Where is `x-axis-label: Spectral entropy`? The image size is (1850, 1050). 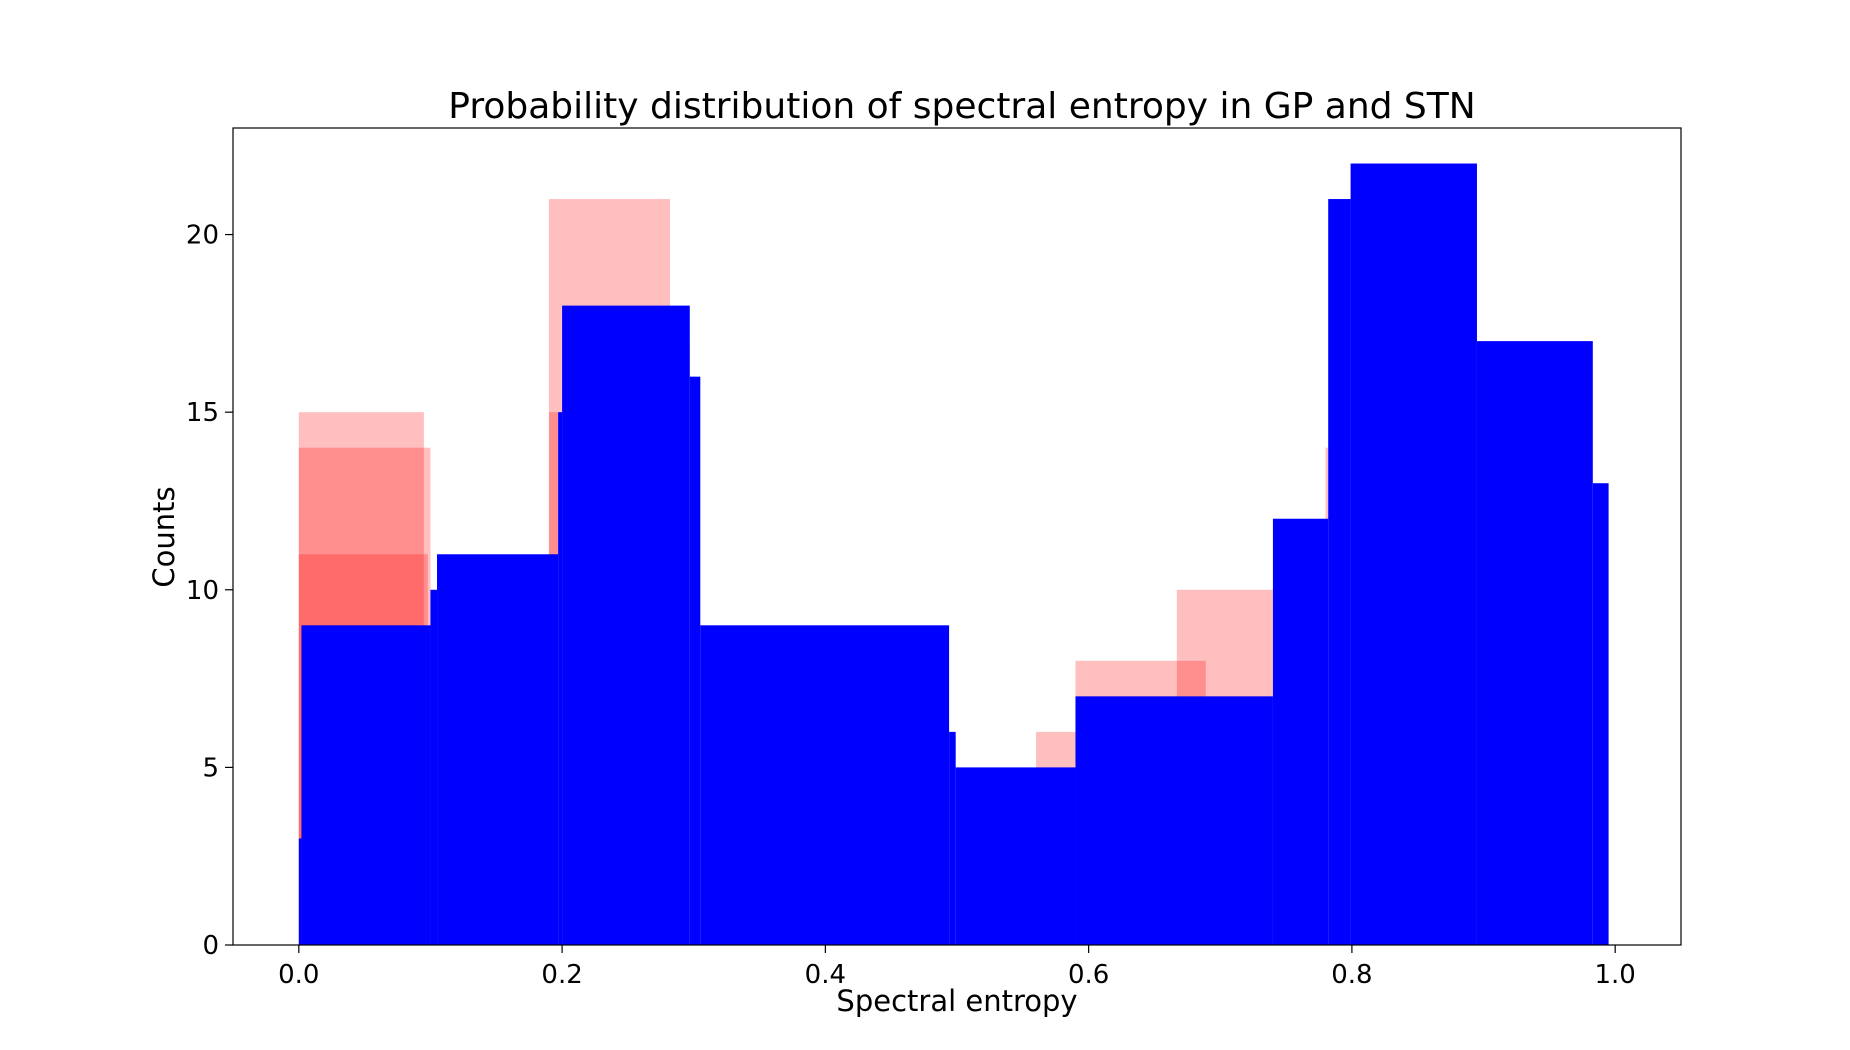
x-axis-label: Spectral entropy is located at coordinates (956, 1001).